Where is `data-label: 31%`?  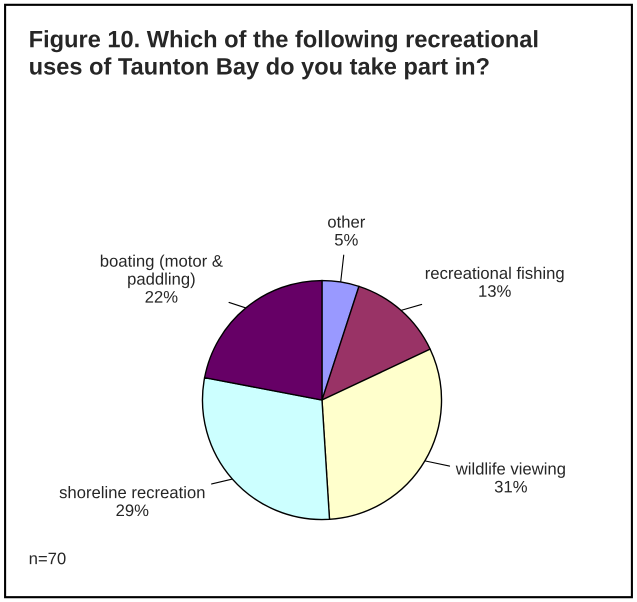 data-label: 31% is located at coordinates (510, 486).